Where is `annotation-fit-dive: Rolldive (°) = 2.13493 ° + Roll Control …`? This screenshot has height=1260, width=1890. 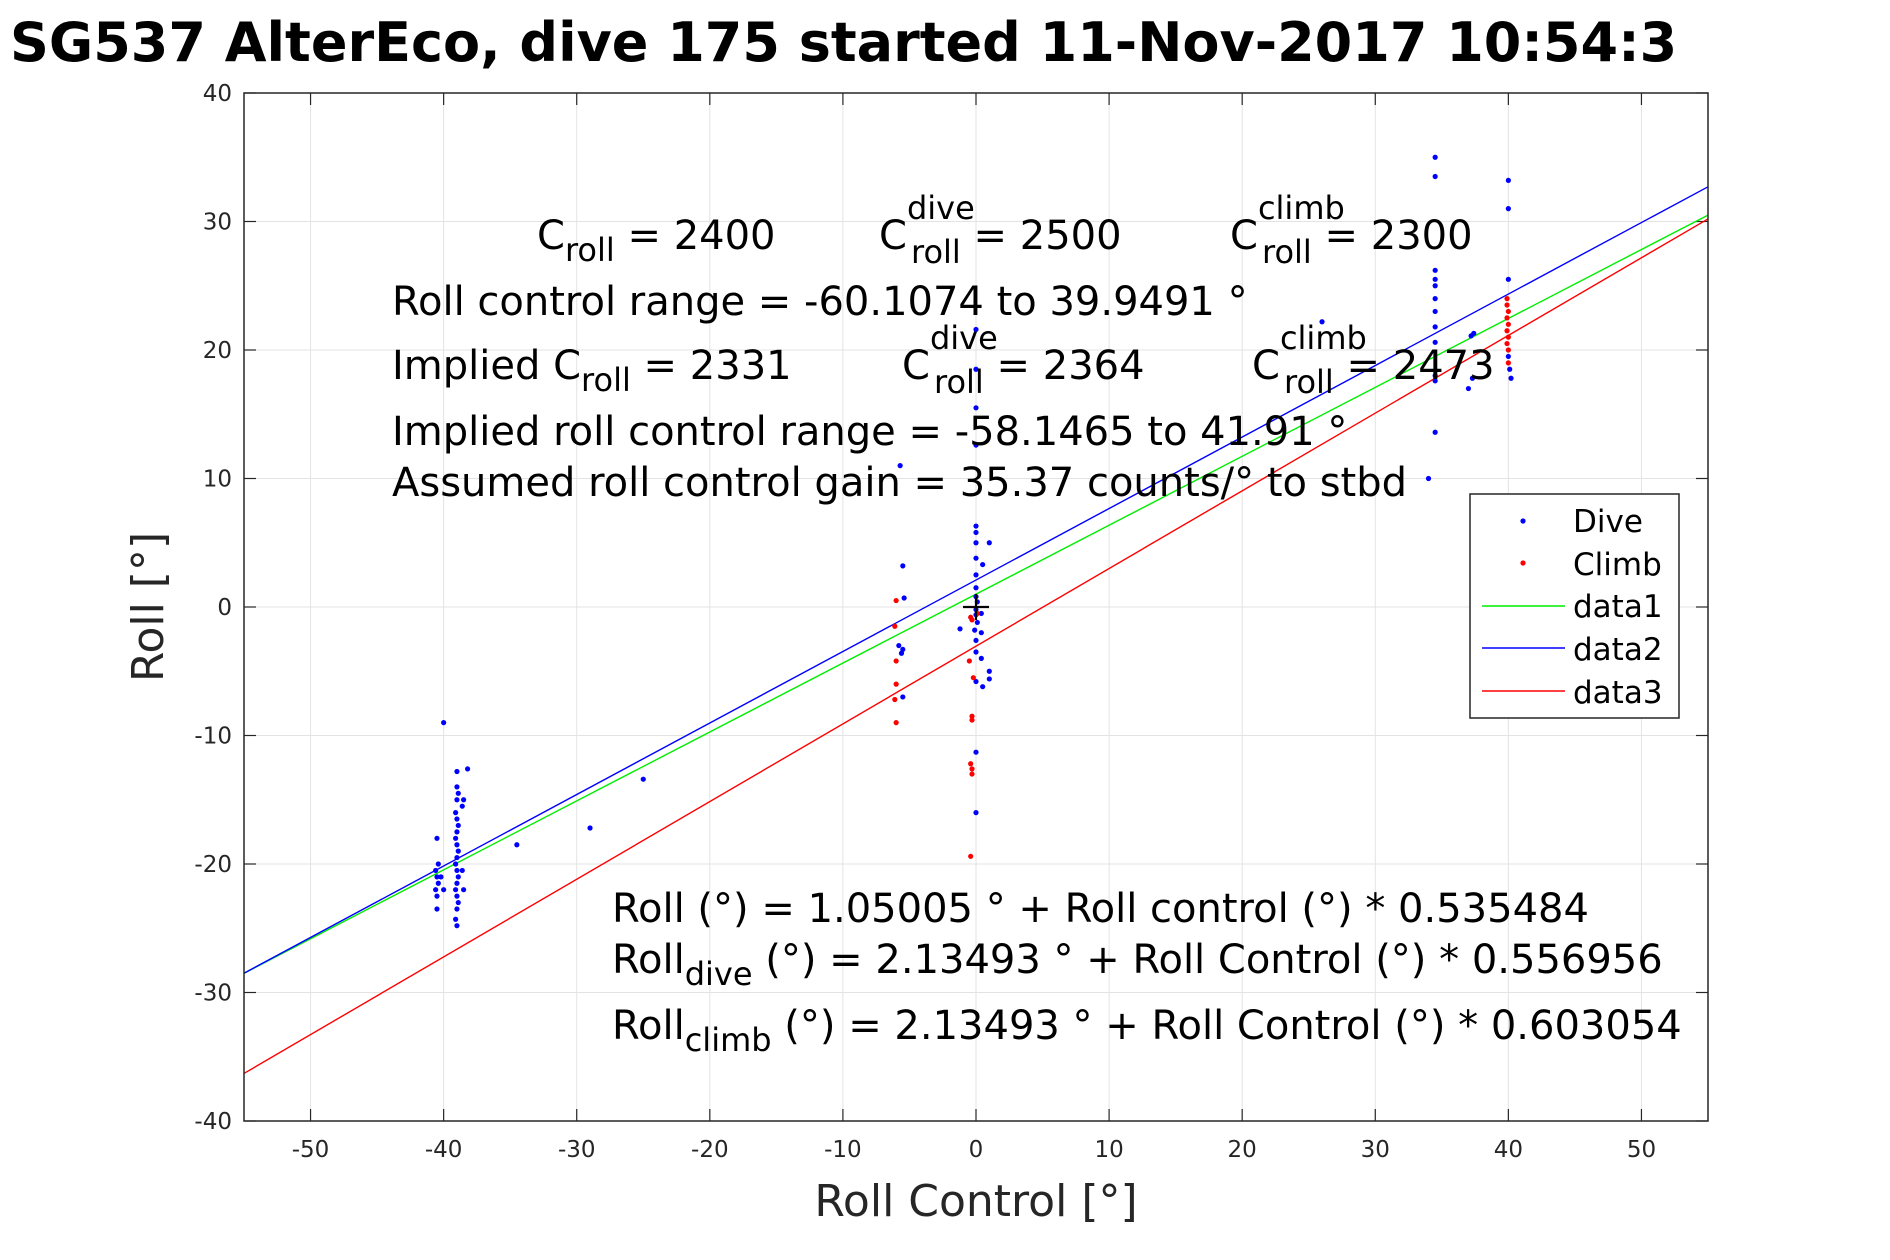 annotation-fit-dive: Rolldive (°) = 2.13493 ° + Roll Control … is located at coordinates (1137, 965).